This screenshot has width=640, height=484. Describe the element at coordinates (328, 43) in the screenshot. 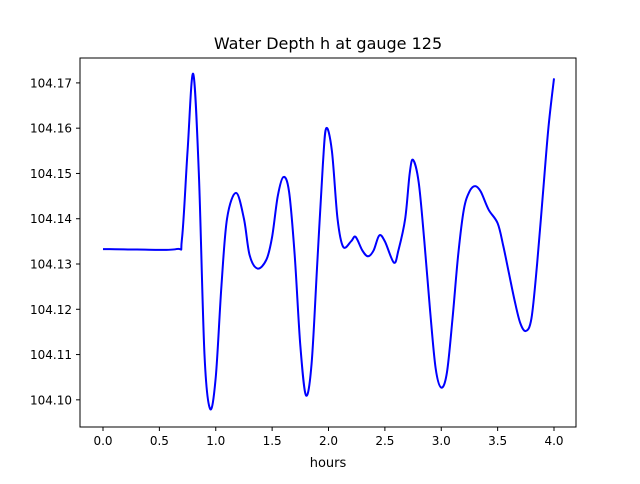

I see `chart-title: Water Depth h at gauge 125` at that location.